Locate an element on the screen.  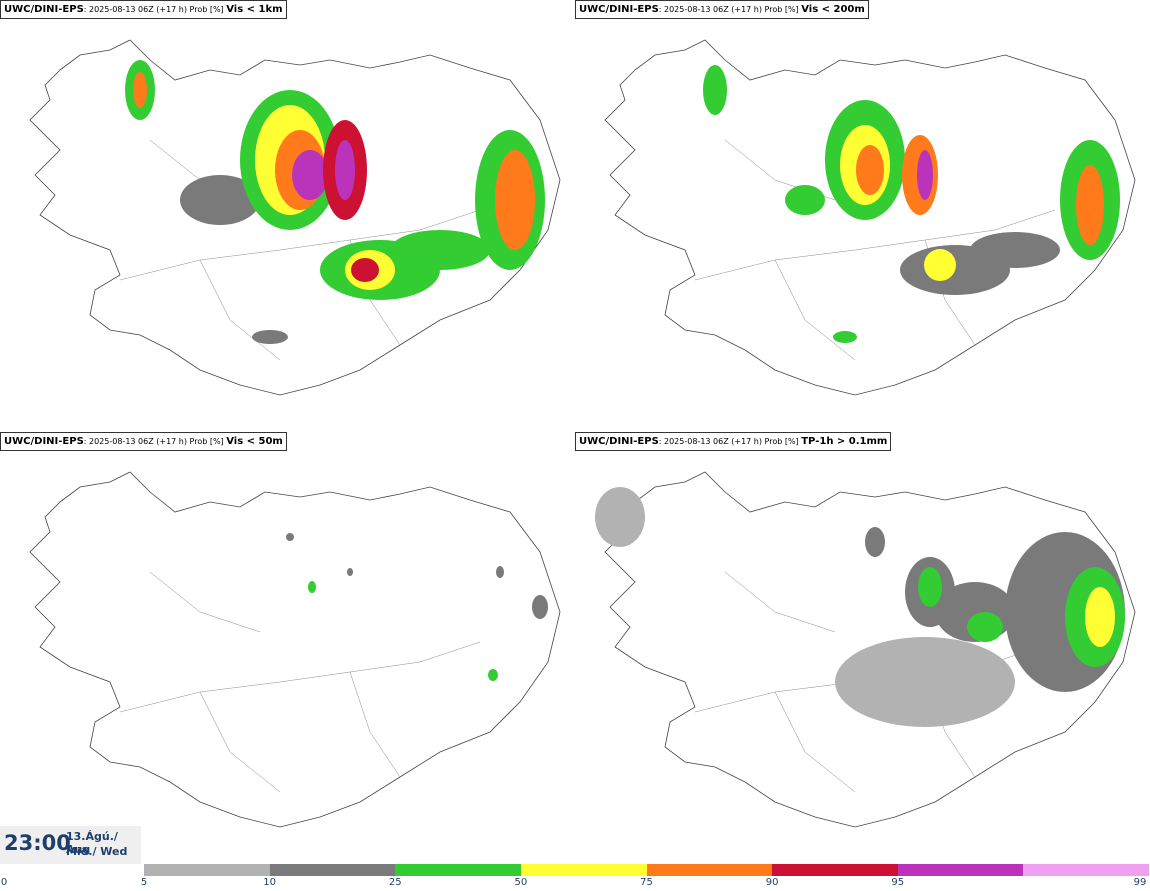
legend-tick-label: 25 is located at coordinates (395, 882).